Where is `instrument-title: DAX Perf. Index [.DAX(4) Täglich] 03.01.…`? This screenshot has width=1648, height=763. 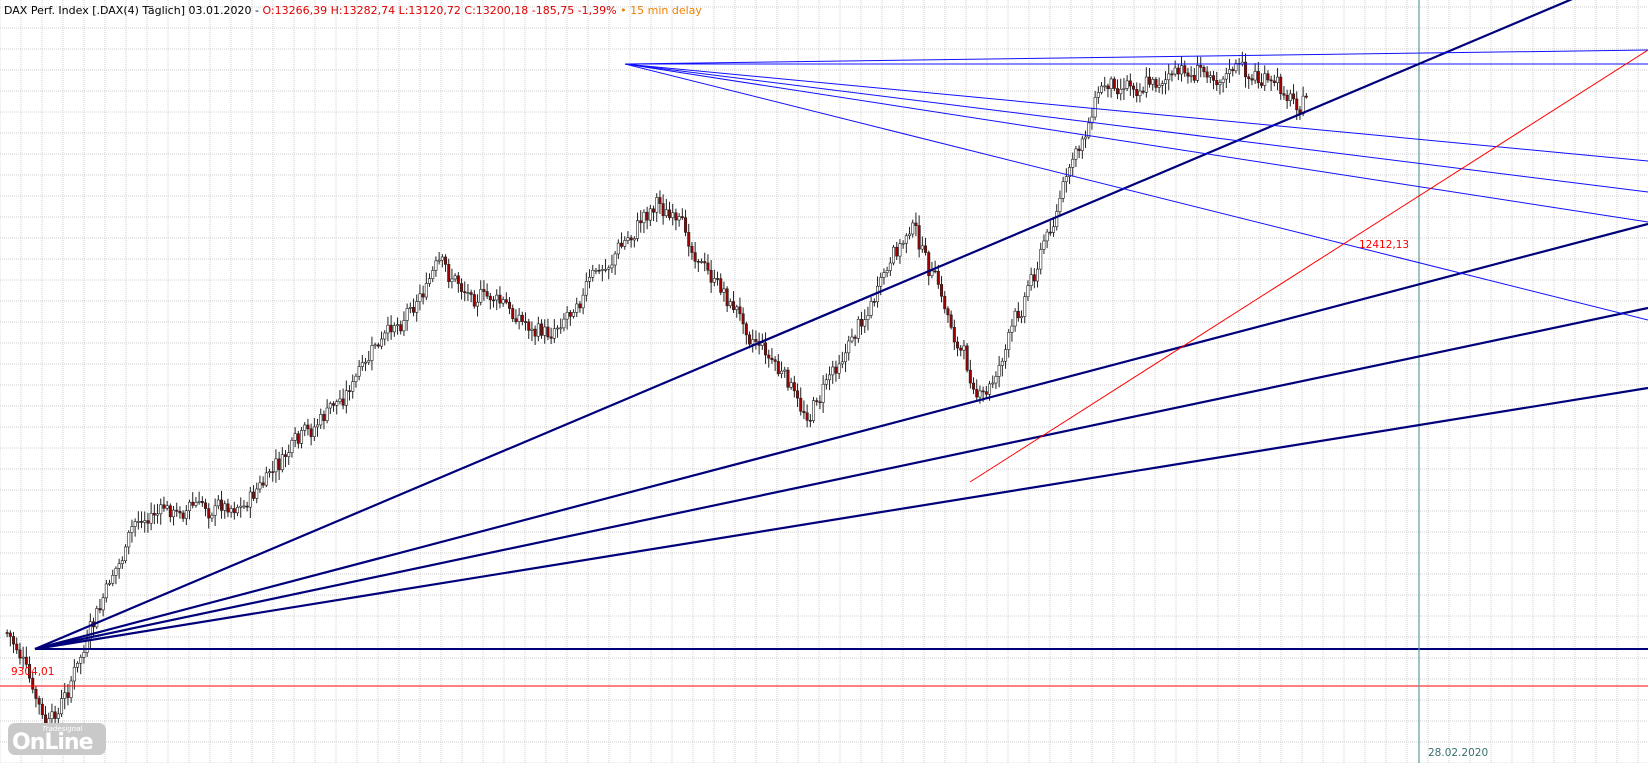
instrument-title: DAX Perf. Index [.DAX(4) Täglich] 03.01.… is located at coordinates (131, 10).